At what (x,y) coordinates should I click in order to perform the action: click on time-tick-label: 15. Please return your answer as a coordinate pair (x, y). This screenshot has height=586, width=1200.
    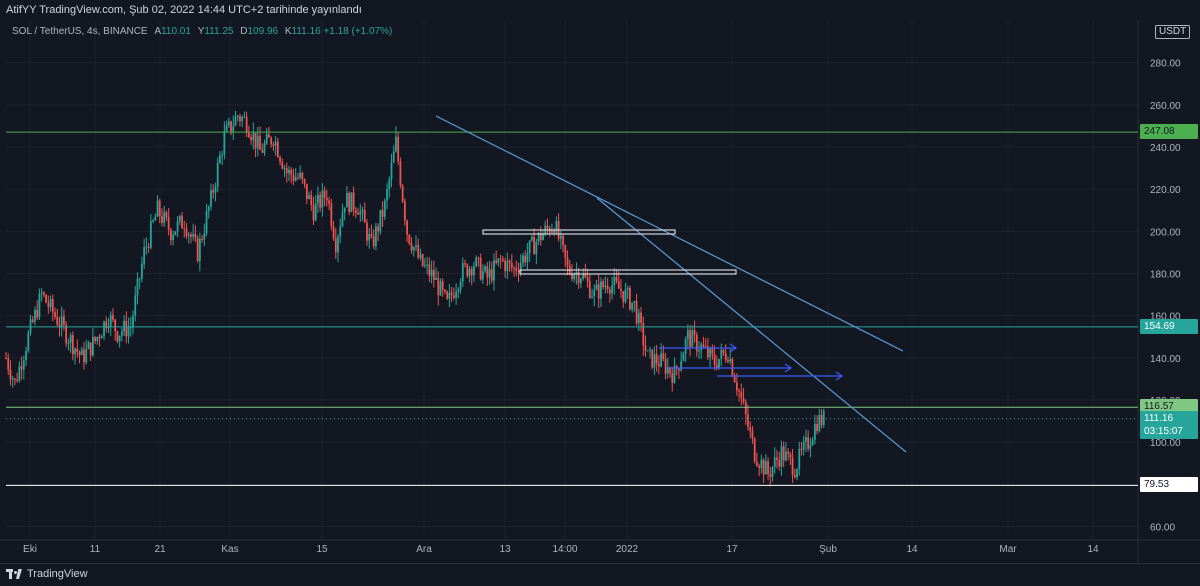
    Looking at the image, I should click on (322, 549).